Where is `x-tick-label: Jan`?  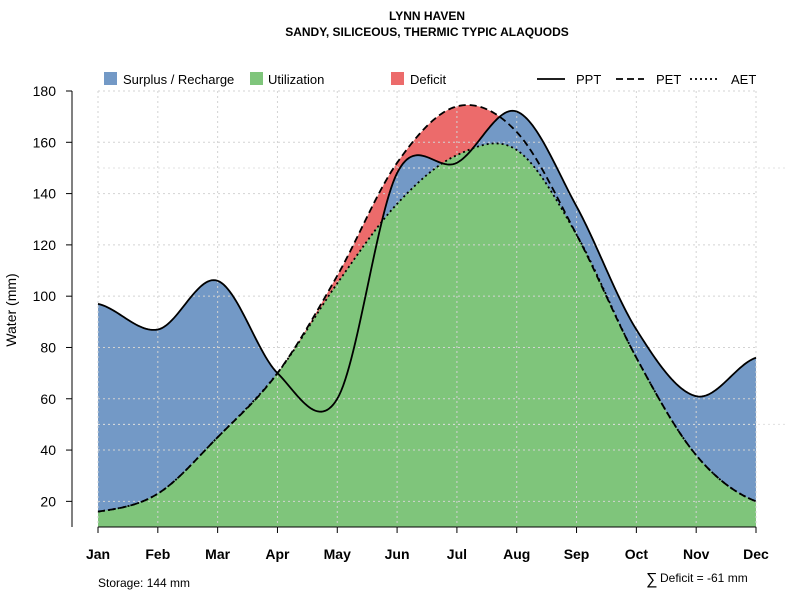 x-tick-label: Jan is located at coordinates (98, 554).